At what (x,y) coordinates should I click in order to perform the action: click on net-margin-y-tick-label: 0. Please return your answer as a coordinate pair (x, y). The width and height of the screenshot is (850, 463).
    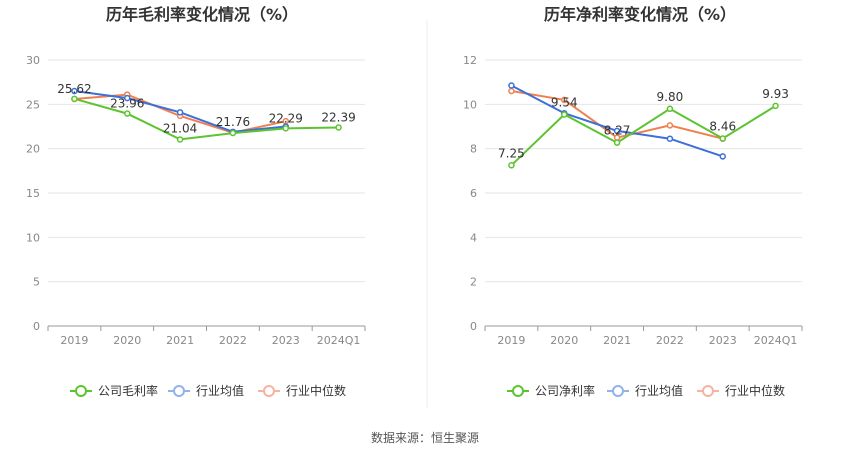
    Looking at the image, I should click on (473, 326).